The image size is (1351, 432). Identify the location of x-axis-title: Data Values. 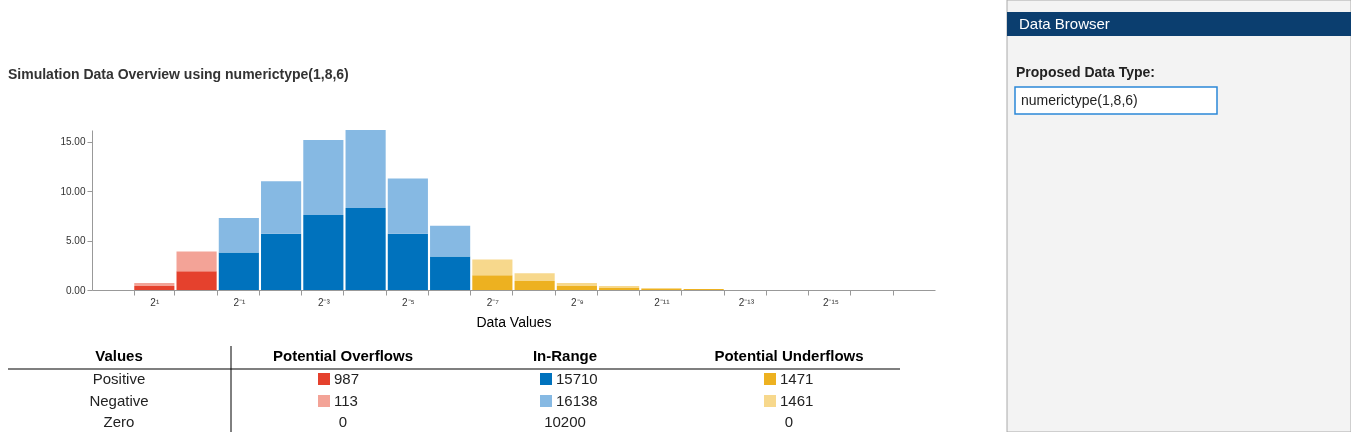
(514, 321).